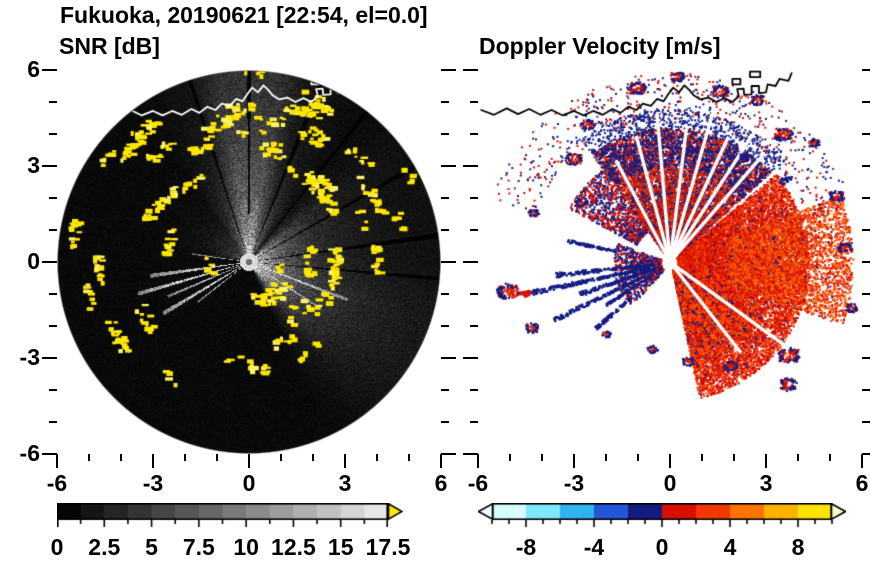 This screenshot has height=570, width=870. What do you see at coordinates (246, 547) in the screenshot?
I see `snr-colorbar-label: 10` at bounding box center [246, 547].